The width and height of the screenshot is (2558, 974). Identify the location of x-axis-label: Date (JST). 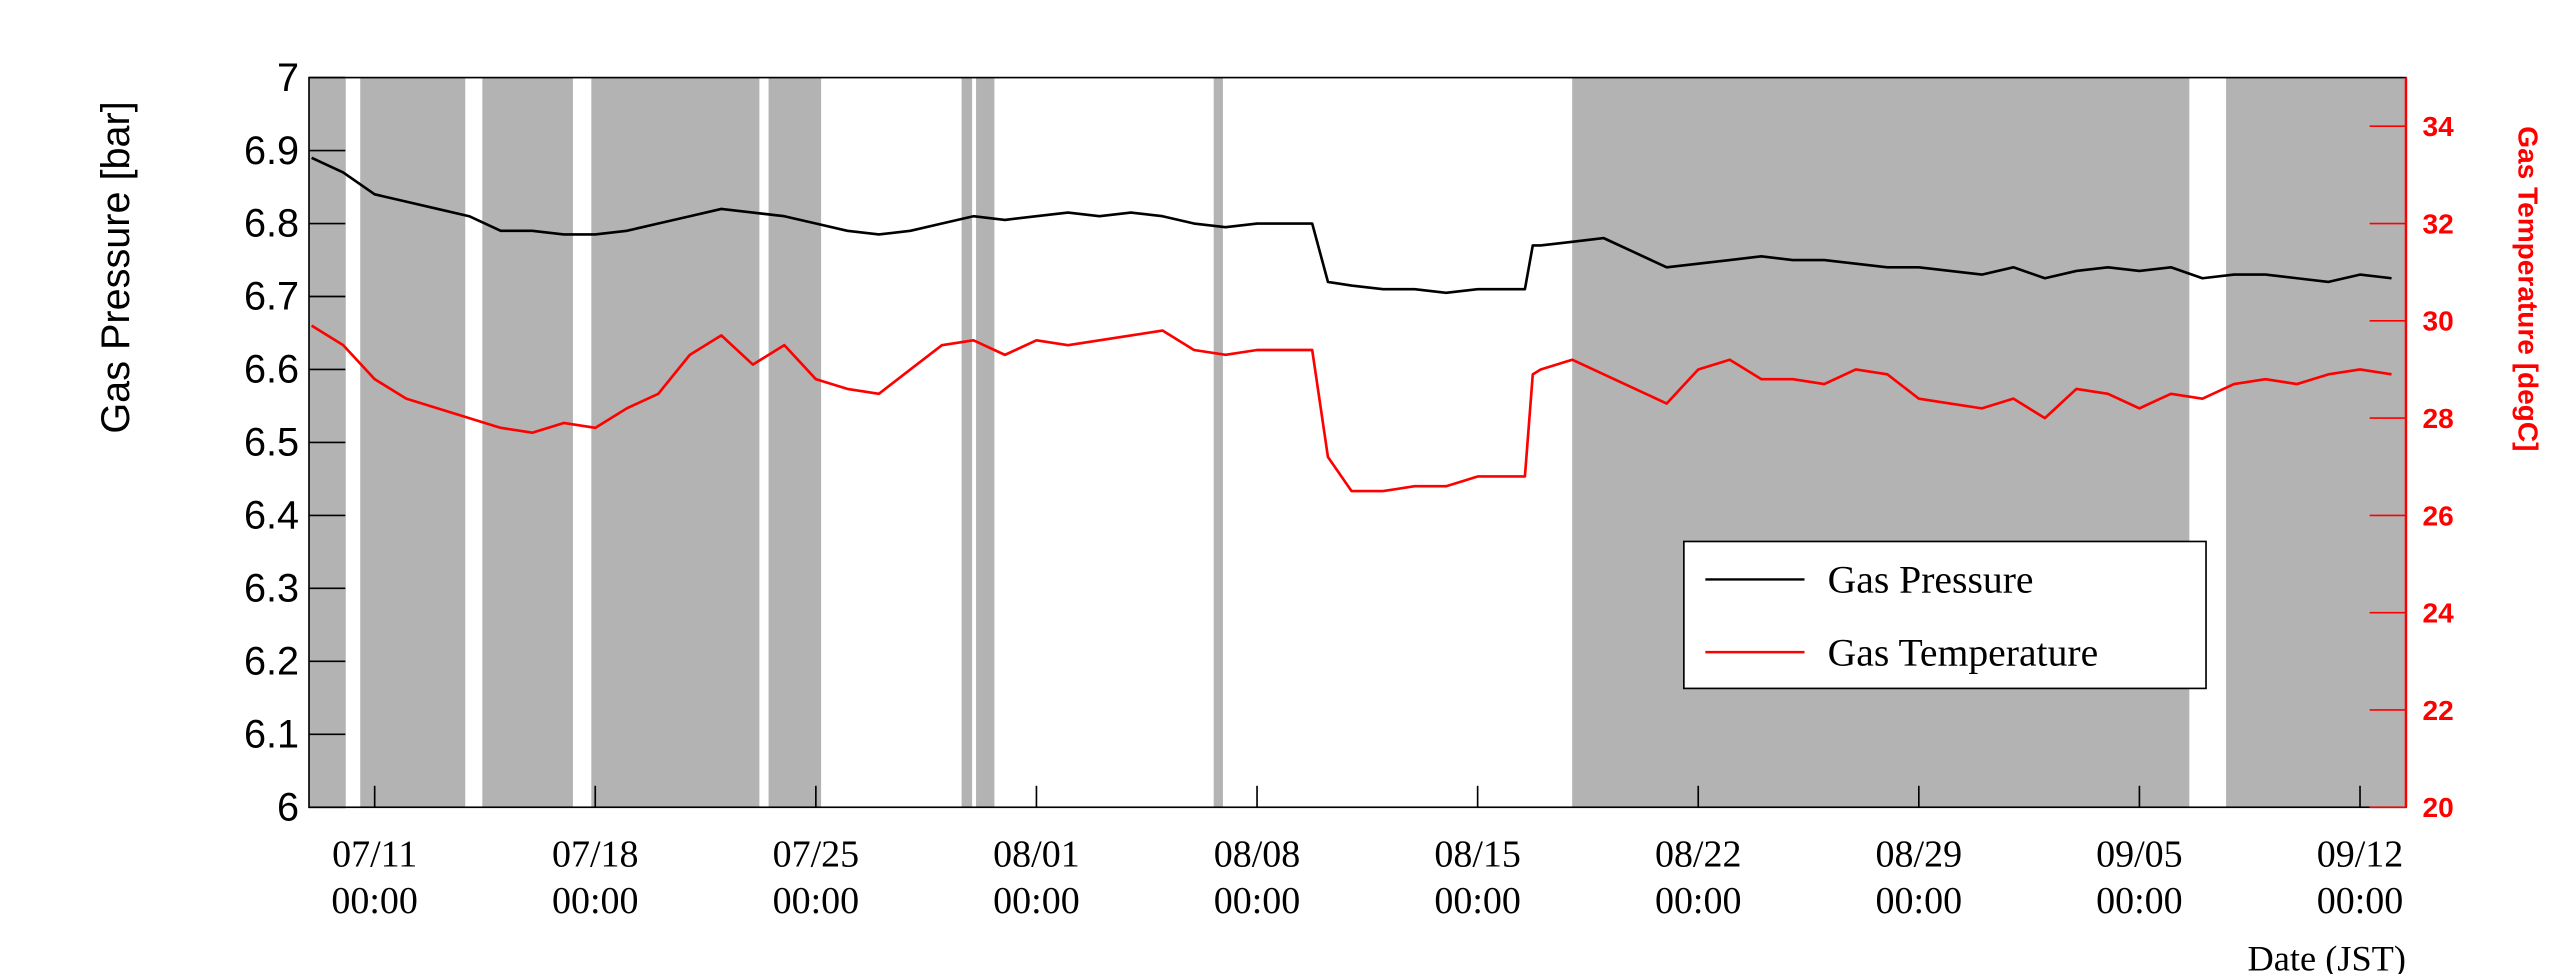
(2327, 956).